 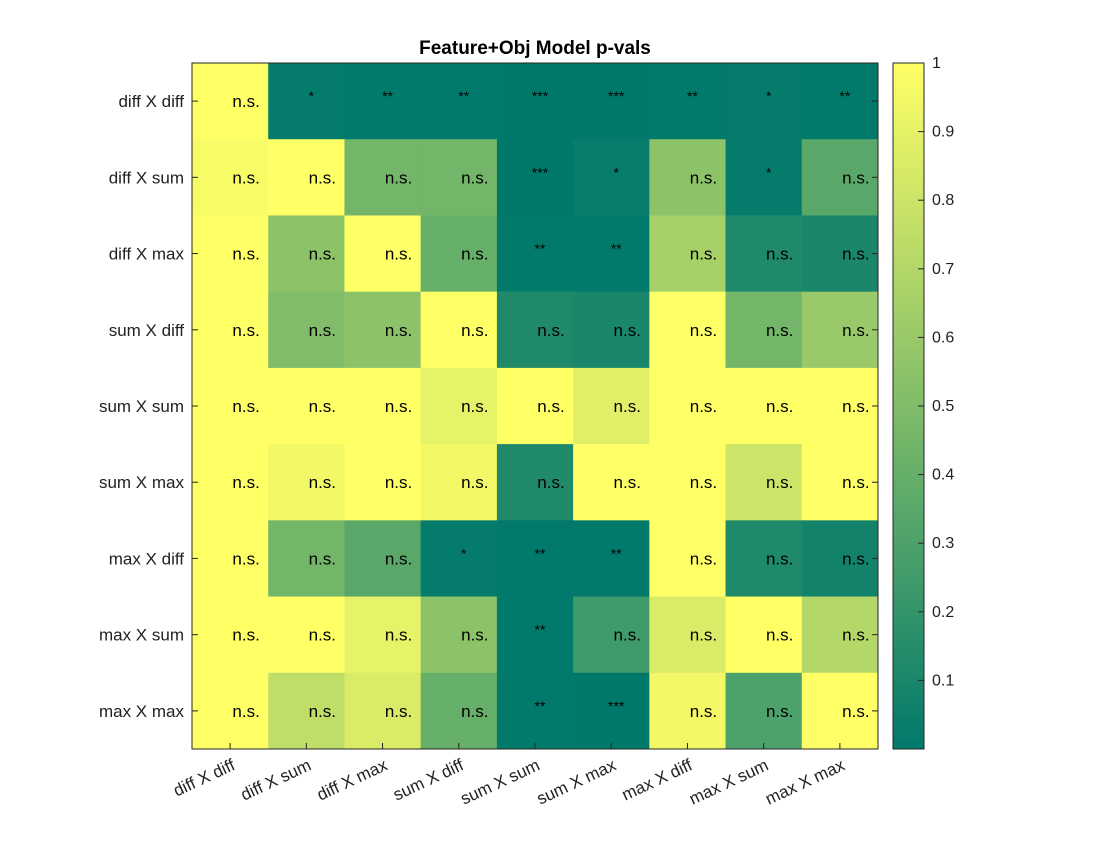 I want to click on x-tick-label: sum X max, so click(x=577, y=781).